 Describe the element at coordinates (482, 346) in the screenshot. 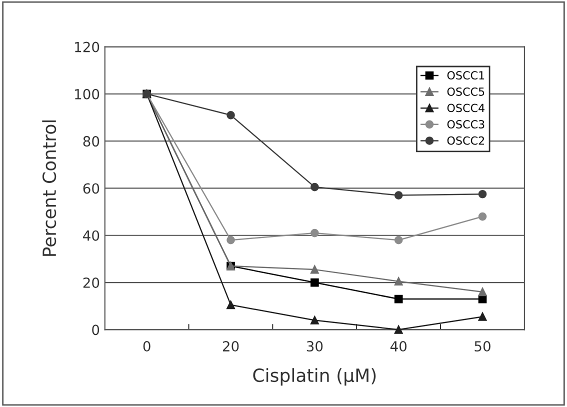

I see `x-tick-label: 50` at that location.